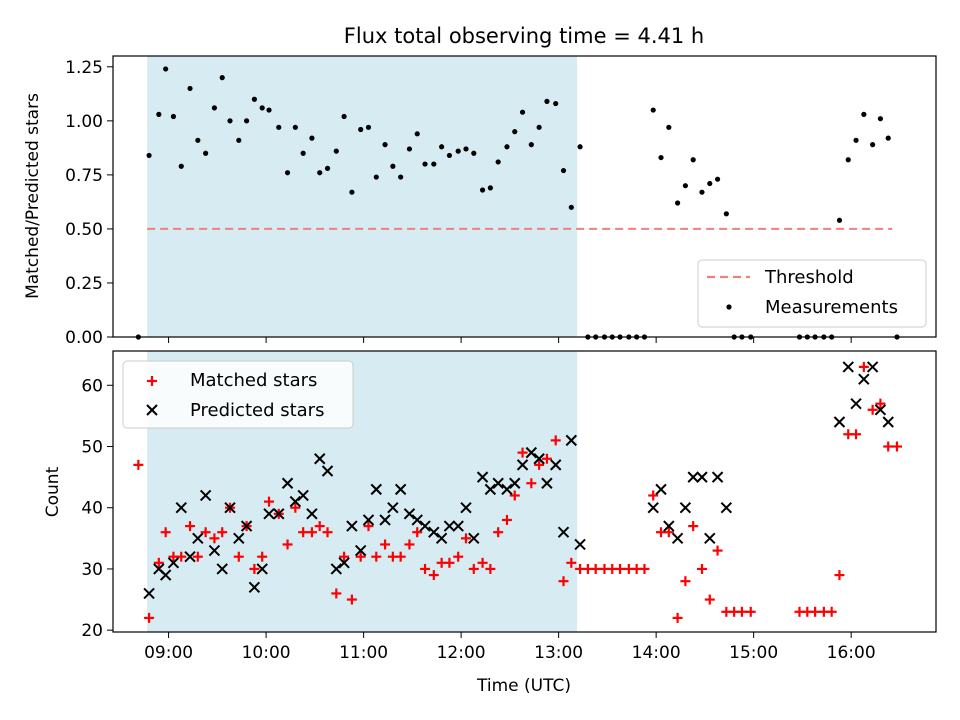 Image resolution: width=960 pixels, height=720 pixels. What do you see at coordinates (84, 284) in the screenshot?
I see `y-tick-label: 0.25` at bounding box center [84, 284].